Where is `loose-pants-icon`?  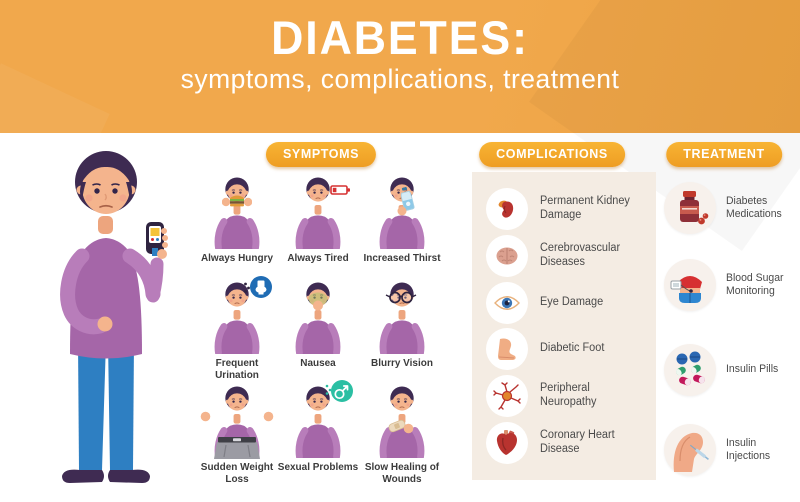 loose-pants-icon is located at coordinates (237, 448).